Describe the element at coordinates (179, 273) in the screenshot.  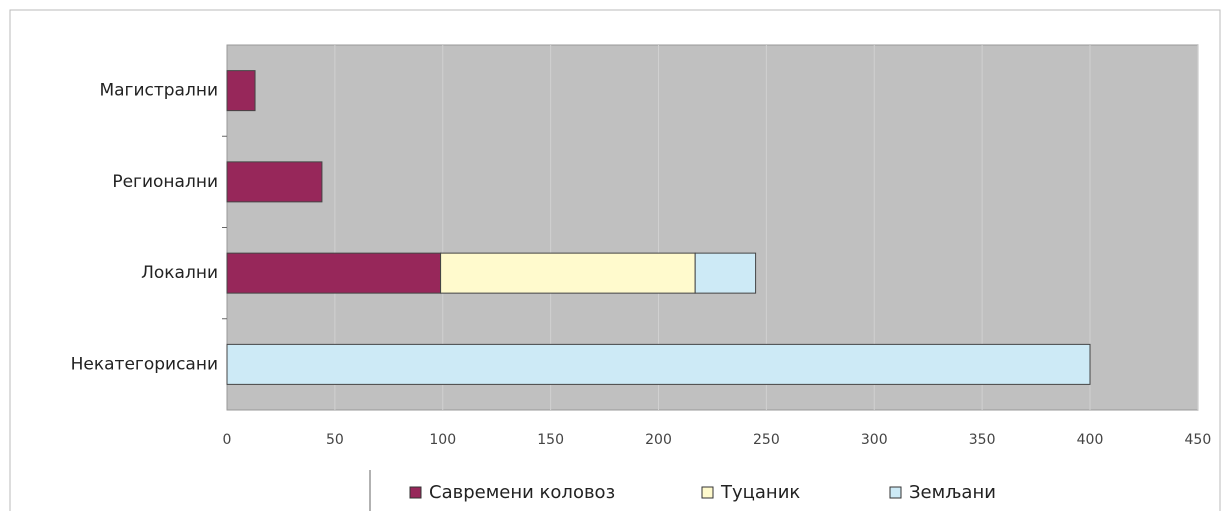
I see `y-tick-label: Локални` at that location.